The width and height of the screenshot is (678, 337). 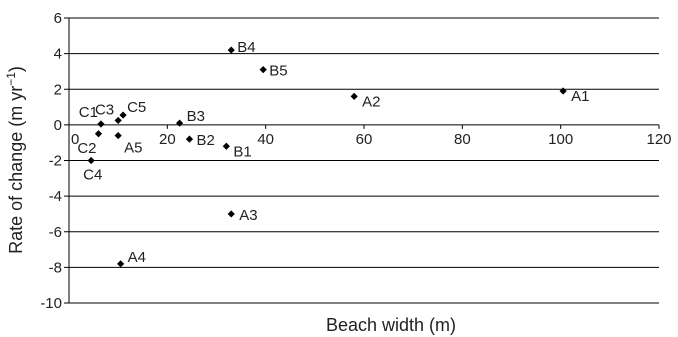 What do you see at coordinates (196, 116) in the screenshot?
I see `point-label-B3: B3` at bounding box center [196, 116].